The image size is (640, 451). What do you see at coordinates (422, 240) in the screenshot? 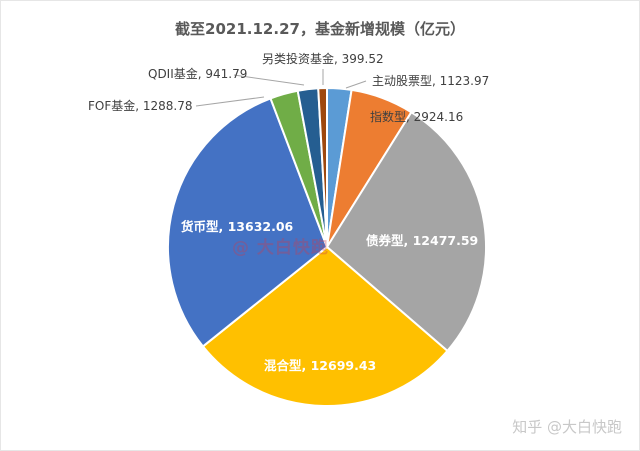
I see `data-label: 债券型, 12477.59` at bounding box center [422, 240].